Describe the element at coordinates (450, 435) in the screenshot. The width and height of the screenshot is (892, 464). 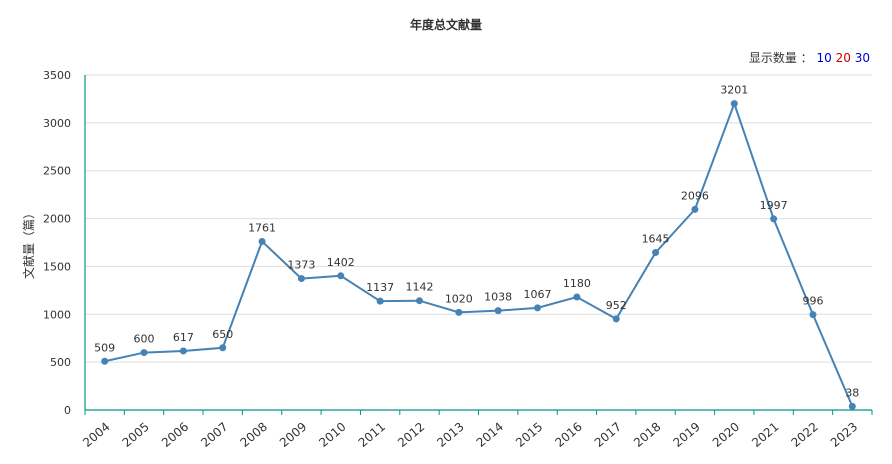
I see `x-tick-label: 2013` at that location.